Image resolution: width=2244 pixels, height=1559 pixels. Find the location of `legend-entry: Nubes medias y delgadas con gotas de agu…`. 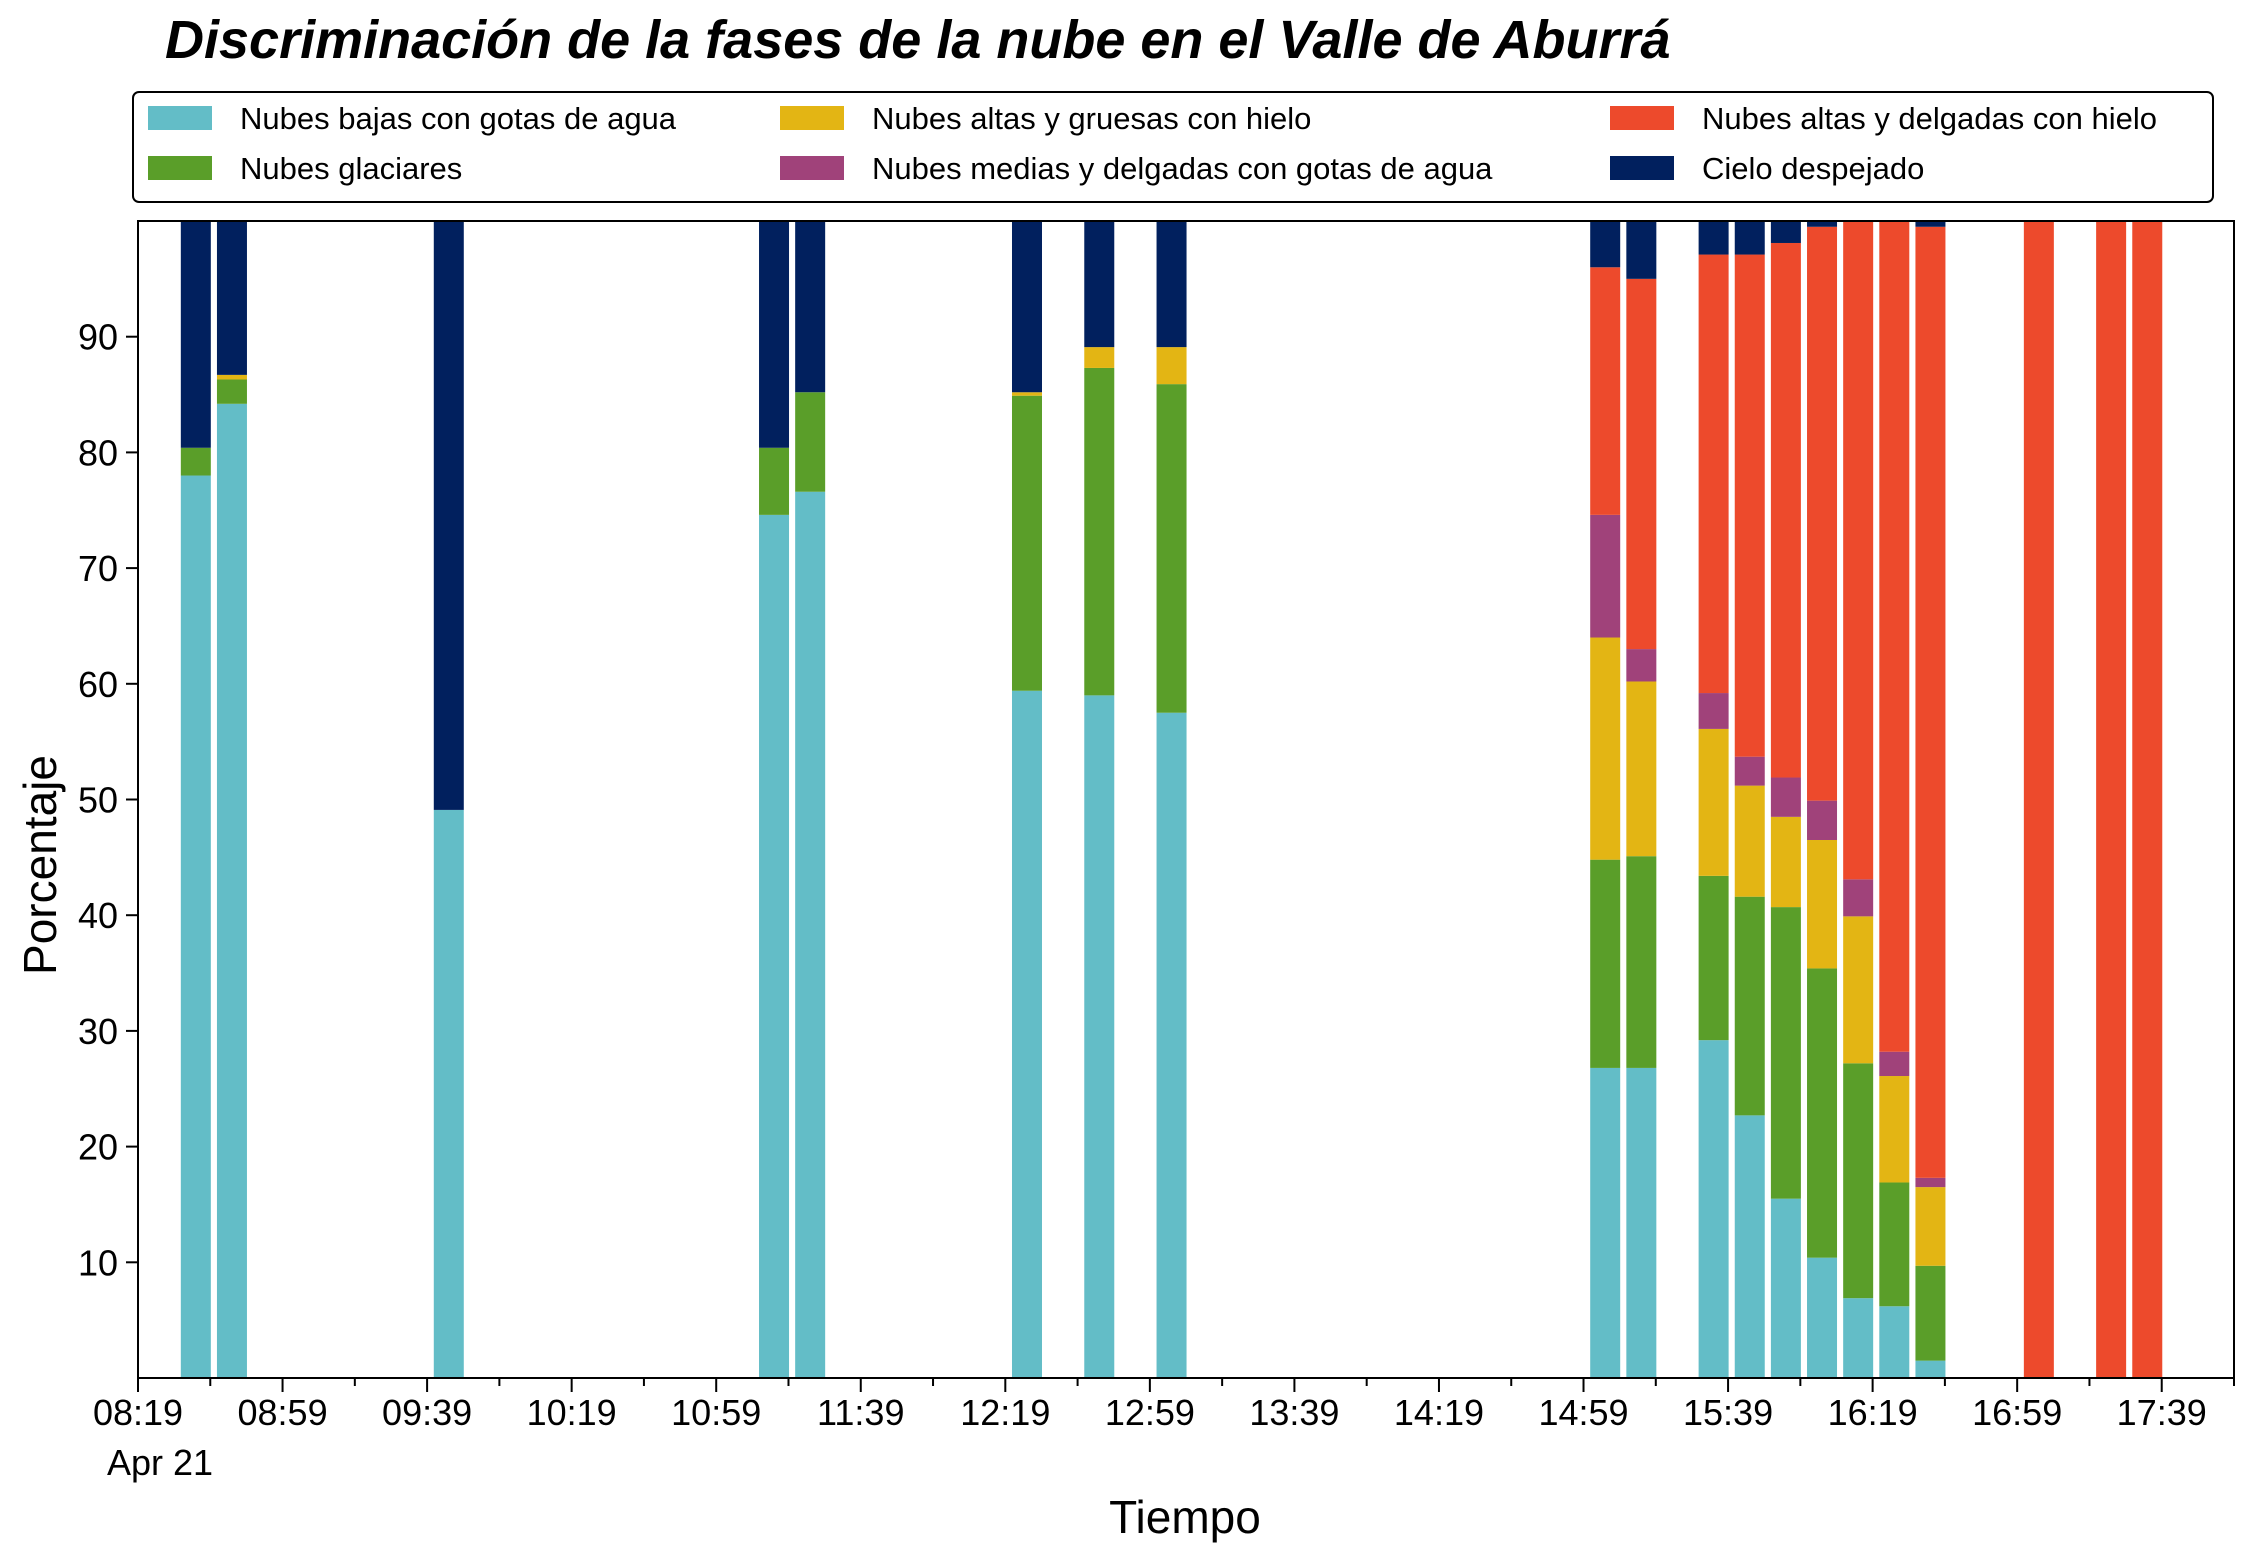

legend-entry: Nubes medias y delgadas con gotas de agu… is located at coordinates (1136, 168).